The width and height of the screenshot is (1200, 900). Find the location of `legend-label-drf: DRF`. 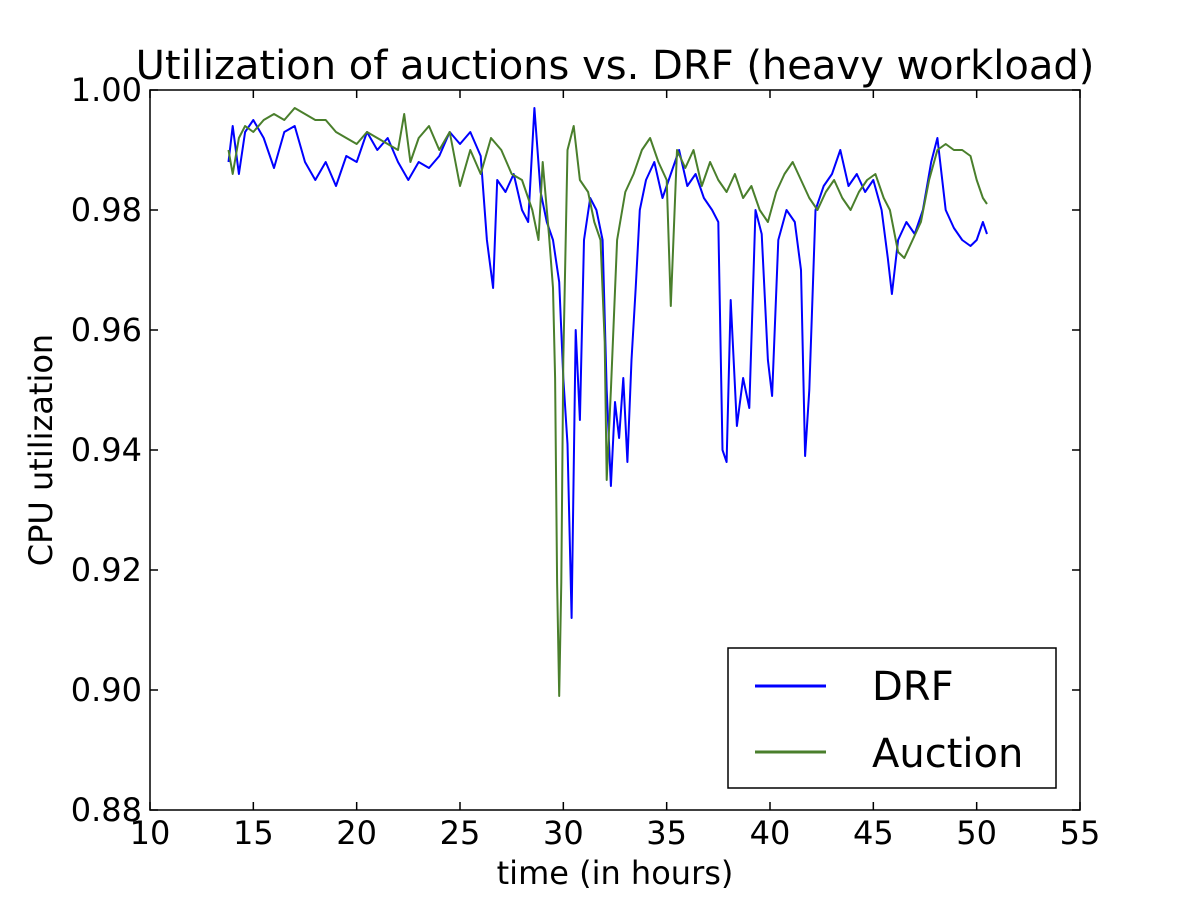

legend-label-drf: DRF is located at coordinates (913, 687).